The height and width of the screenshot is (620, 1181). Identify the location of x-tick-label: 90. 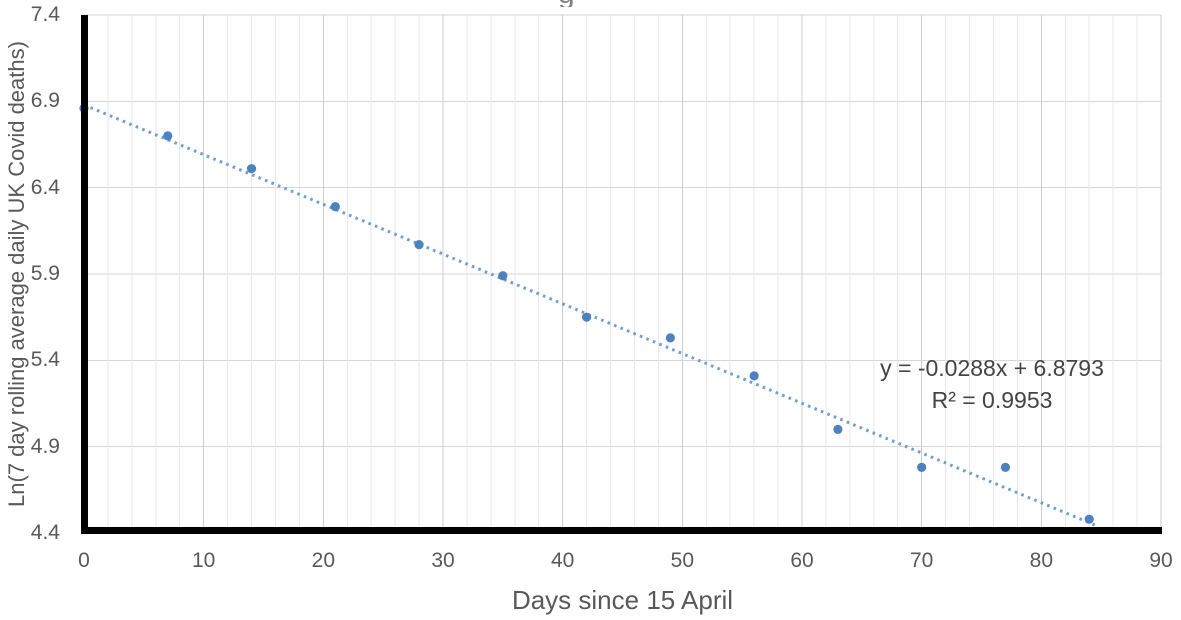
(1161, 560).